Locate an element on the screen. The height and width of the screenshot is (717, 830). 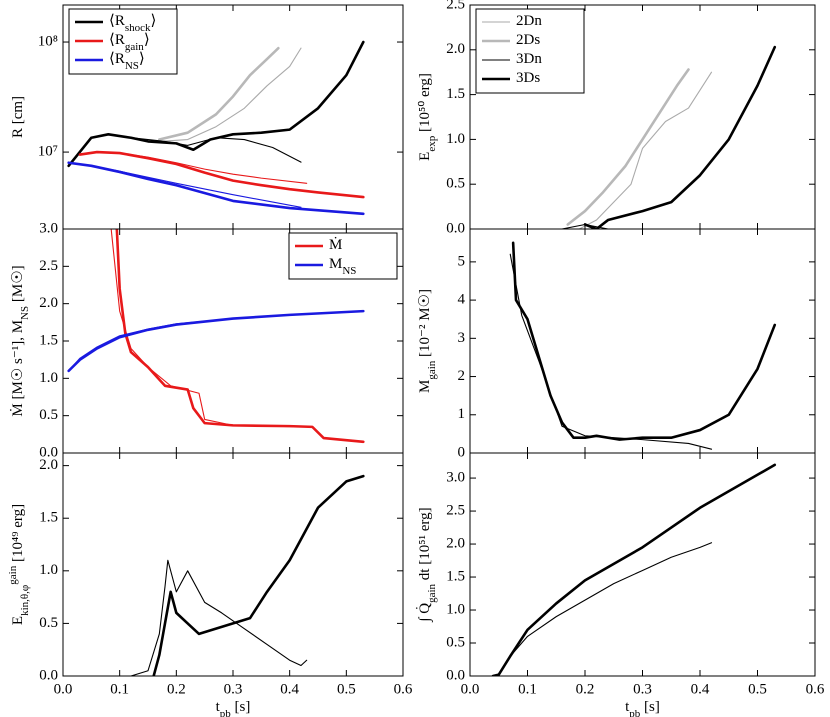
legend-label: 2Ds is located at coordinates (528, 40).